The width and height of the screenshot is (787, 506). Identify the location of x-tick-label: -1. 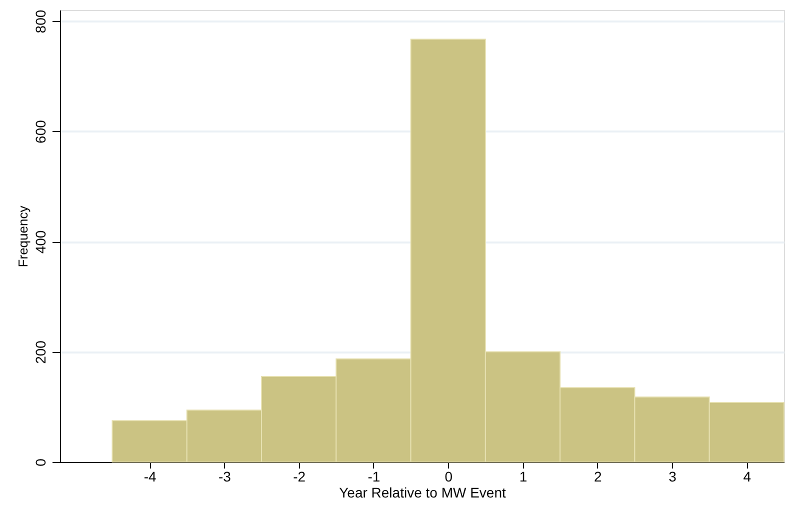
(374, 476).